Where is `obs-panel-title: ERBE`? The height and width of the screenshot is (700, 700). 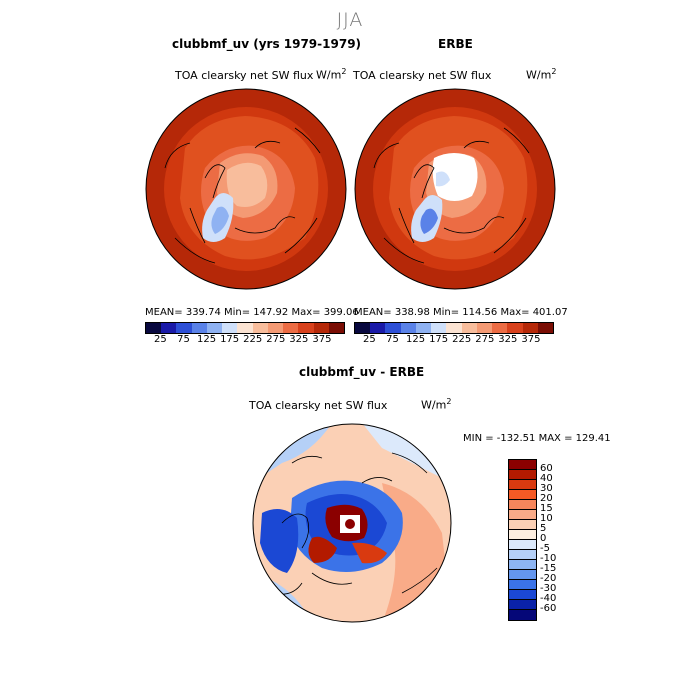
obs-panel-title: ERBE is located at coordinates (455, 44).